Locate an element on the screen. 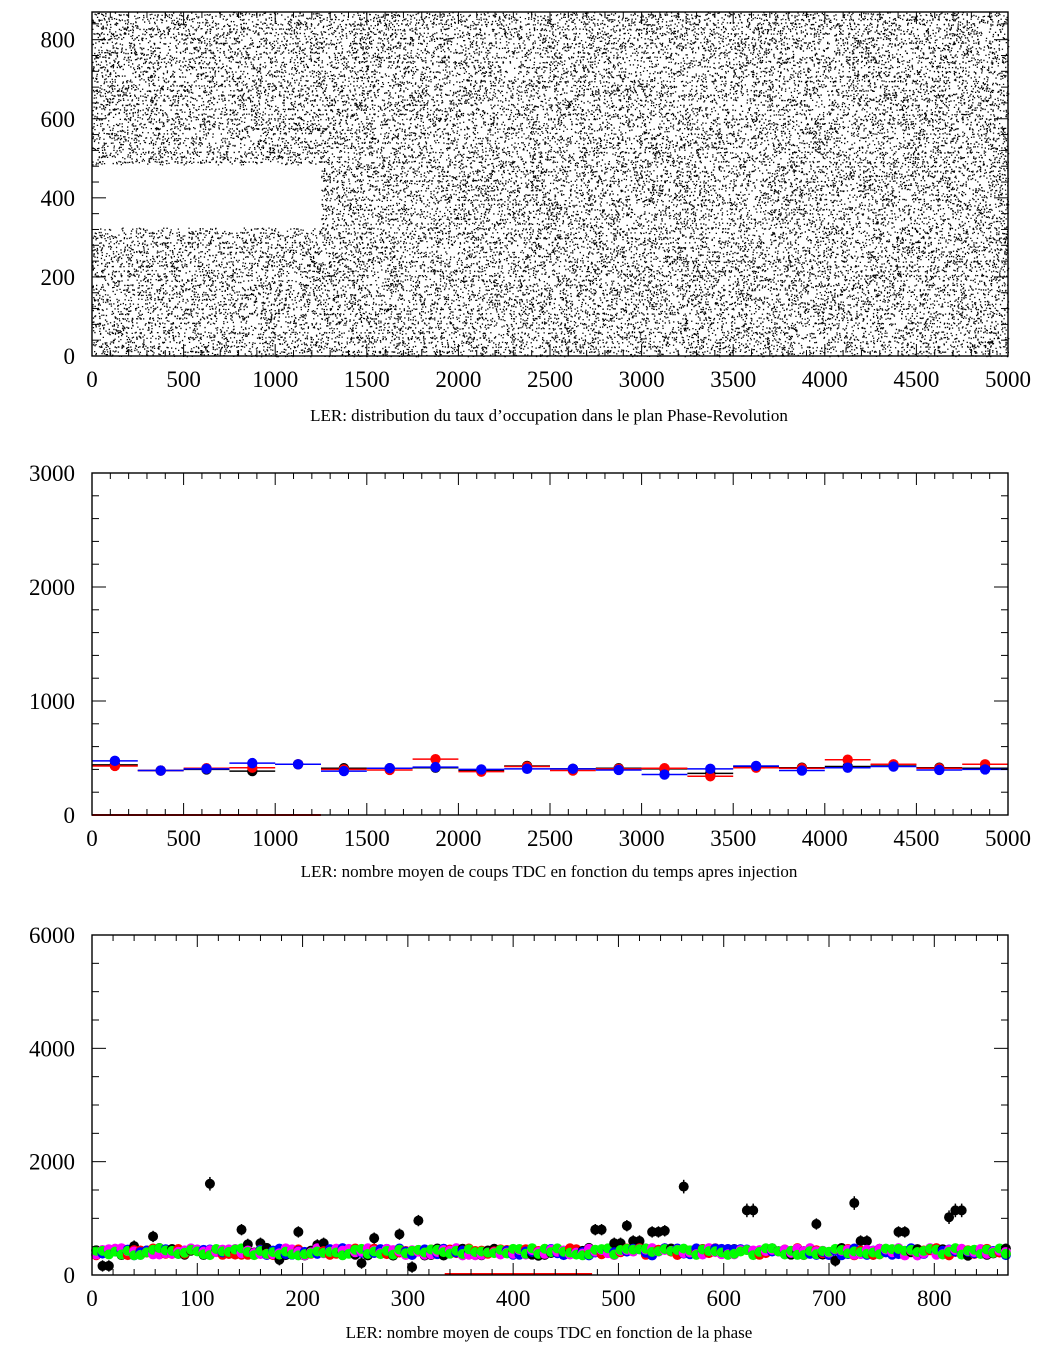 The width and height of the screenshot is (1045, 1352). x-tick-label: 800 is located at coordinates (934, 1298).